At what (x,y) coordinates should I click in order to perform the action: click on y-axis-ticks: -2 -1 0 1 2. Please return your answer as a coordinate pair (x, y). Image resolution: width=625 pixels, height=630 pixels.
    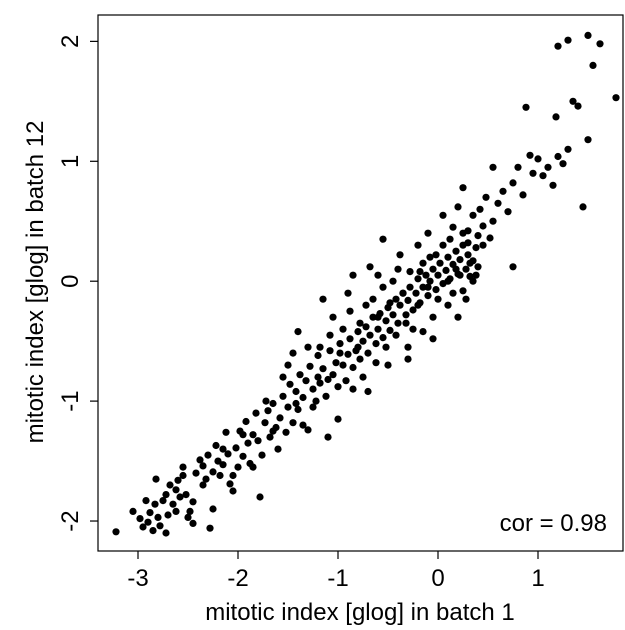
    Looking at the image, I should click on (77, 283).